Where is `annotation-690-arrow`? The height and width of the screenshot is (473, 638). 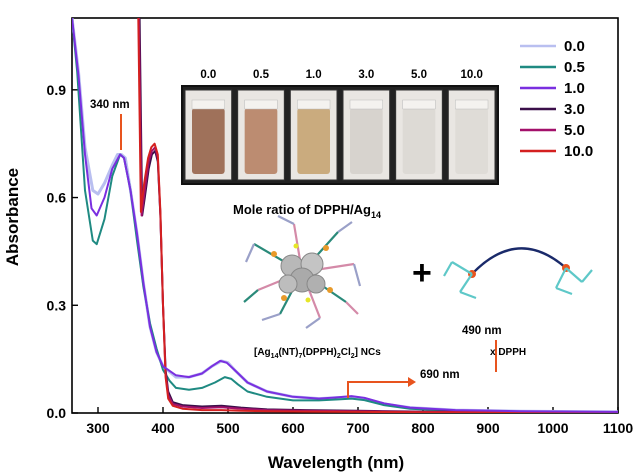
annotation-690-arrow is located at coordinates (377, 389).